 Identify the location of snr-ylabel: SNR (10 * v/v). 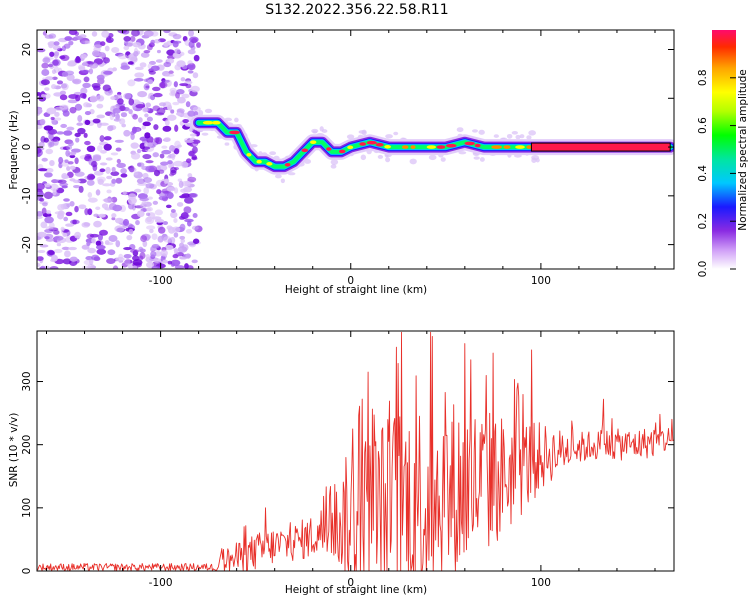
(14, 450).